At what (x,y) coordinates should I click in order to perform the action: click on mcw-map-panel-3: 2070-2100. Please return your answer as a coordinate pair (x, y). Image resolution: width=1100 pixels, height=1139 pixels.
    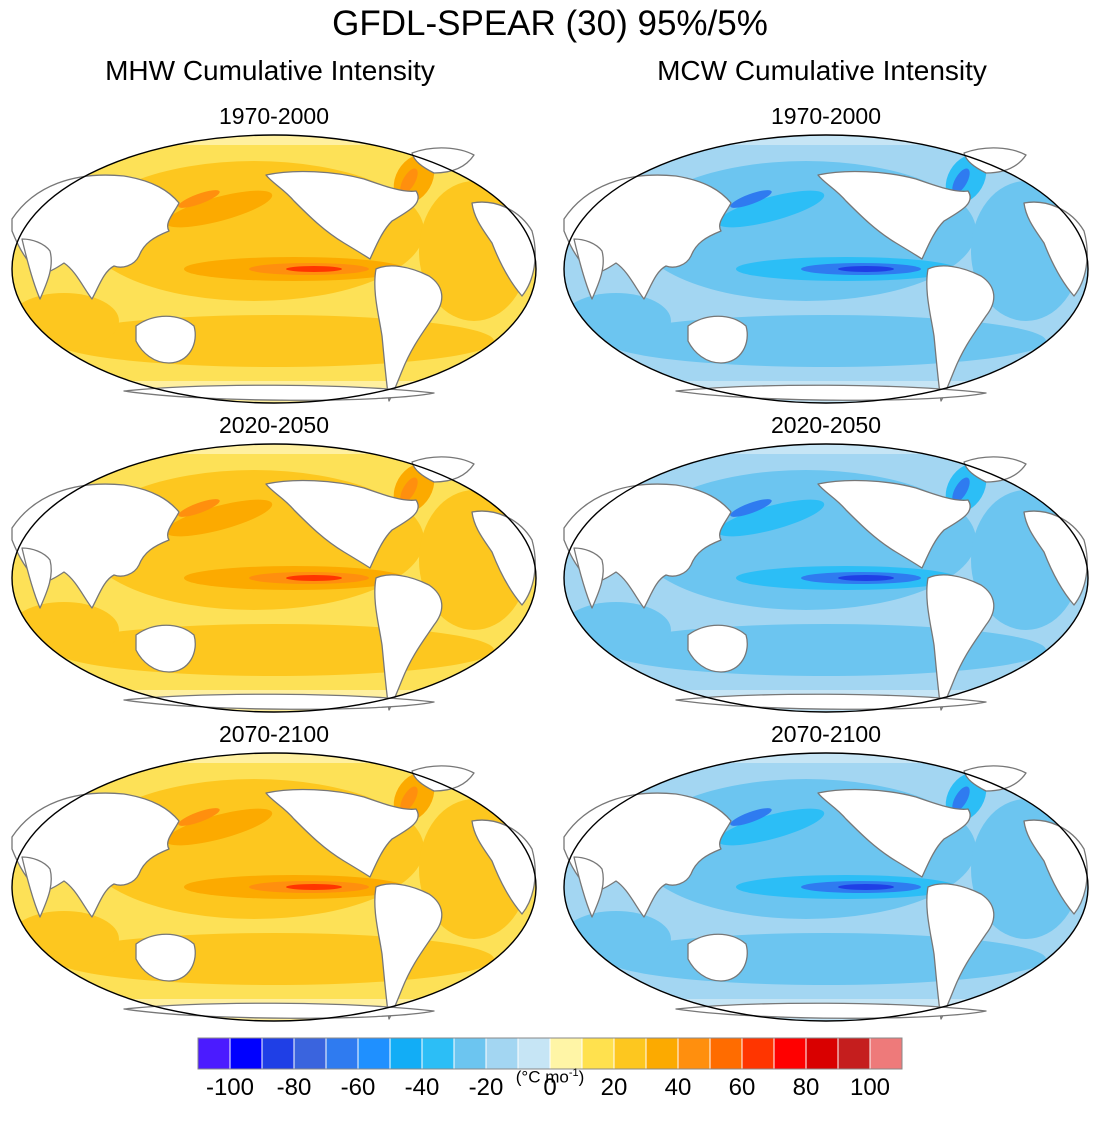
    Looking at the image, I should click on (826, 876).